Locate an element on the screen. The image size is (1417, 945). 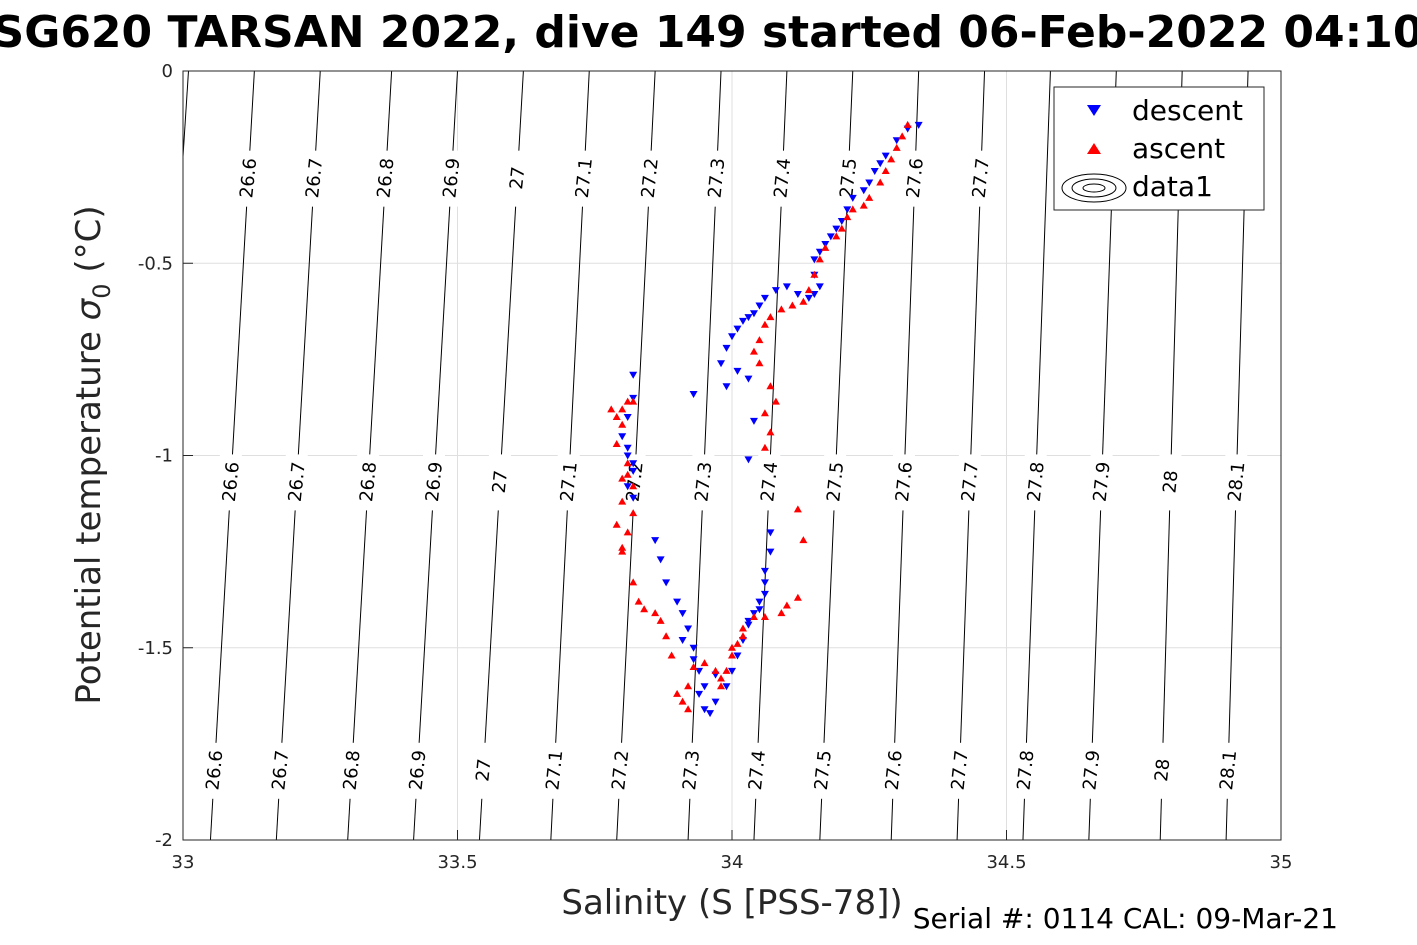
density-label: 27.5 is located at coordinates (835, 482).